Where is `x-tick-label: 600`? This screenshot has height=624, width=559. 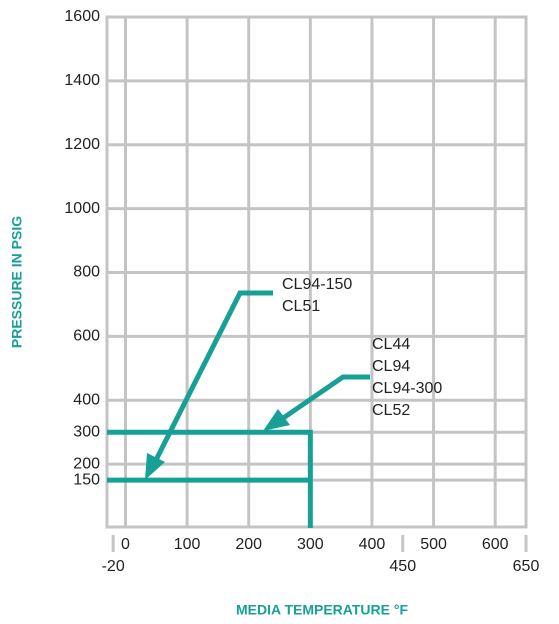 x-tick-label: 600 is located at coordinates (495, 544).